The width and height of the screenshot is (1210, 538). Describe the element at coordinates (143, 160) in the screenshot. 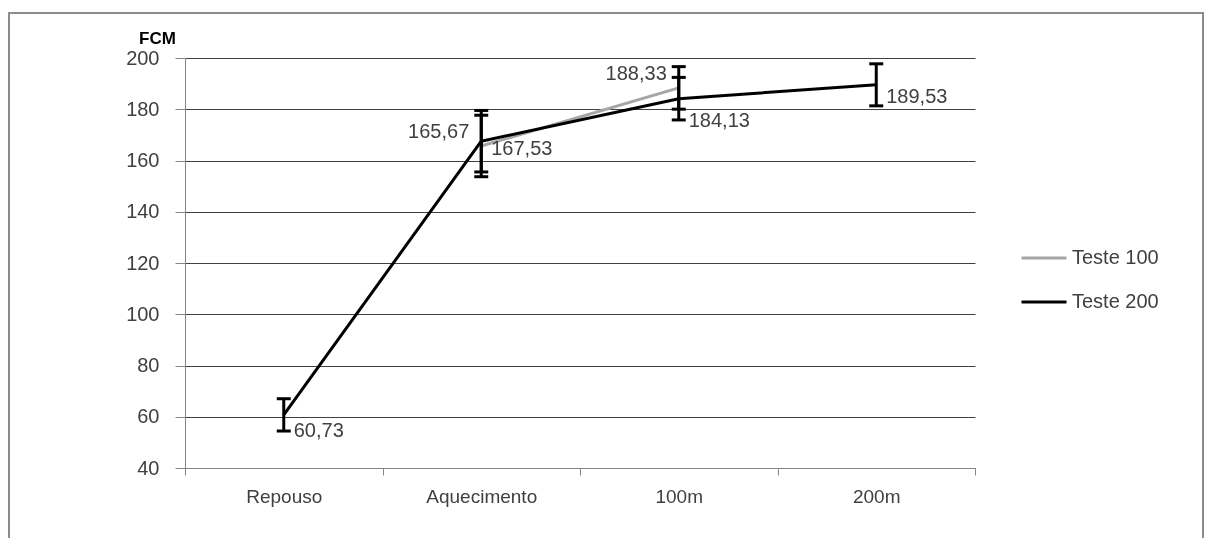

I see `y-tick-label: 160` at that location.